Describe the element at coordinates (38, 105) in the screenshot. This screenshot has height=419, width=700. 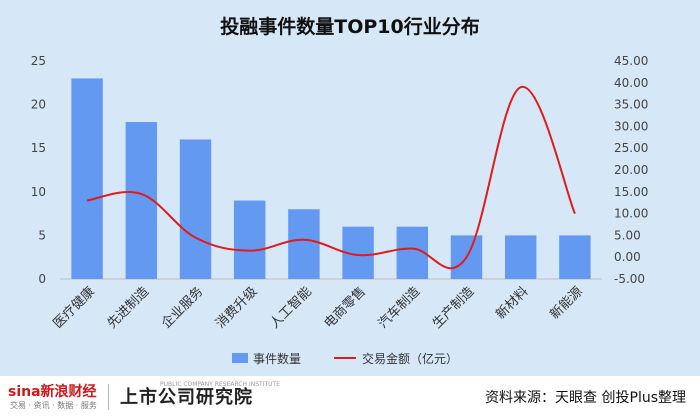
I see `left-tick-label: 20` at that location.